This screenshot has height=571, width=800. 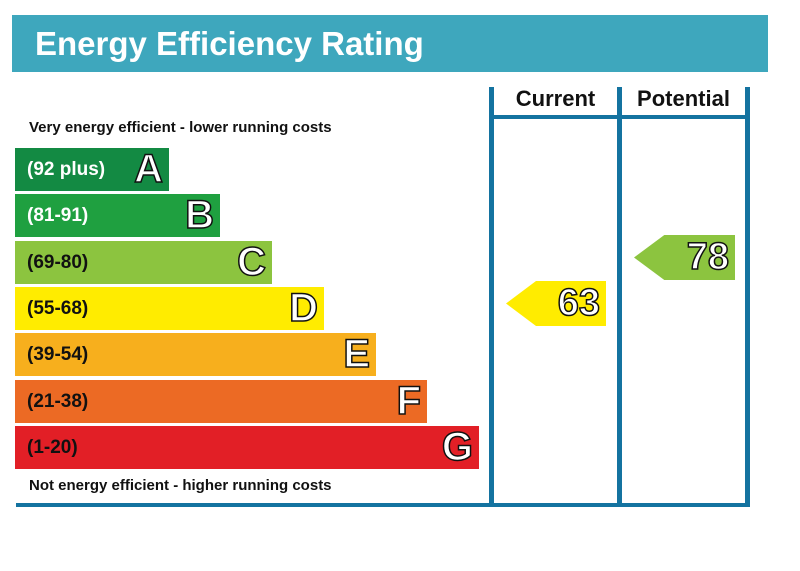 What do you see at coordinates (579, 303) in the screenshot?
I see `current-rating-value: 63` at bounding box center [579, 303].